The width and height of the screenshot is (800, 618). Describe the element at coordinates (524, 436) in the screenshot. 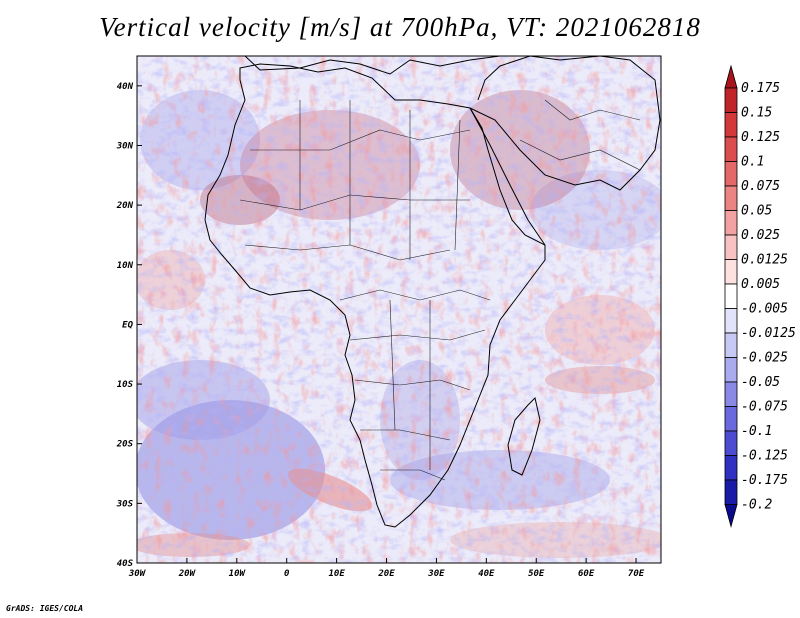

I see `madagascar-coastline` at that location.